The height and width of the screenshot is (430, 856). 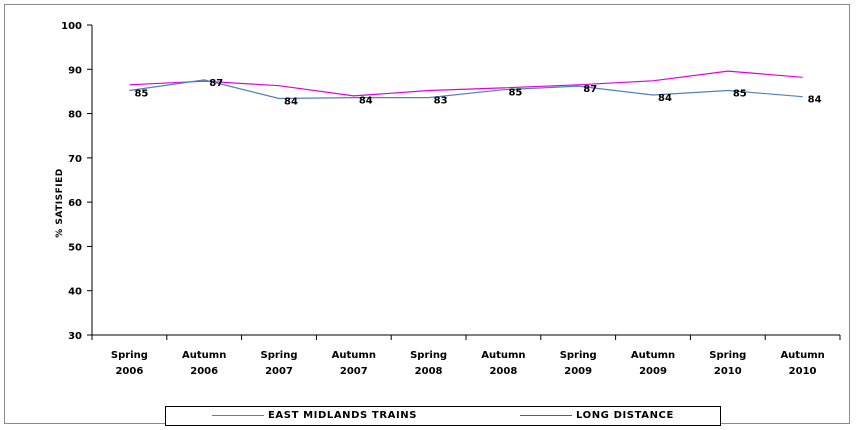 I want to click on data-label: 83, so click(x=441, y=101).